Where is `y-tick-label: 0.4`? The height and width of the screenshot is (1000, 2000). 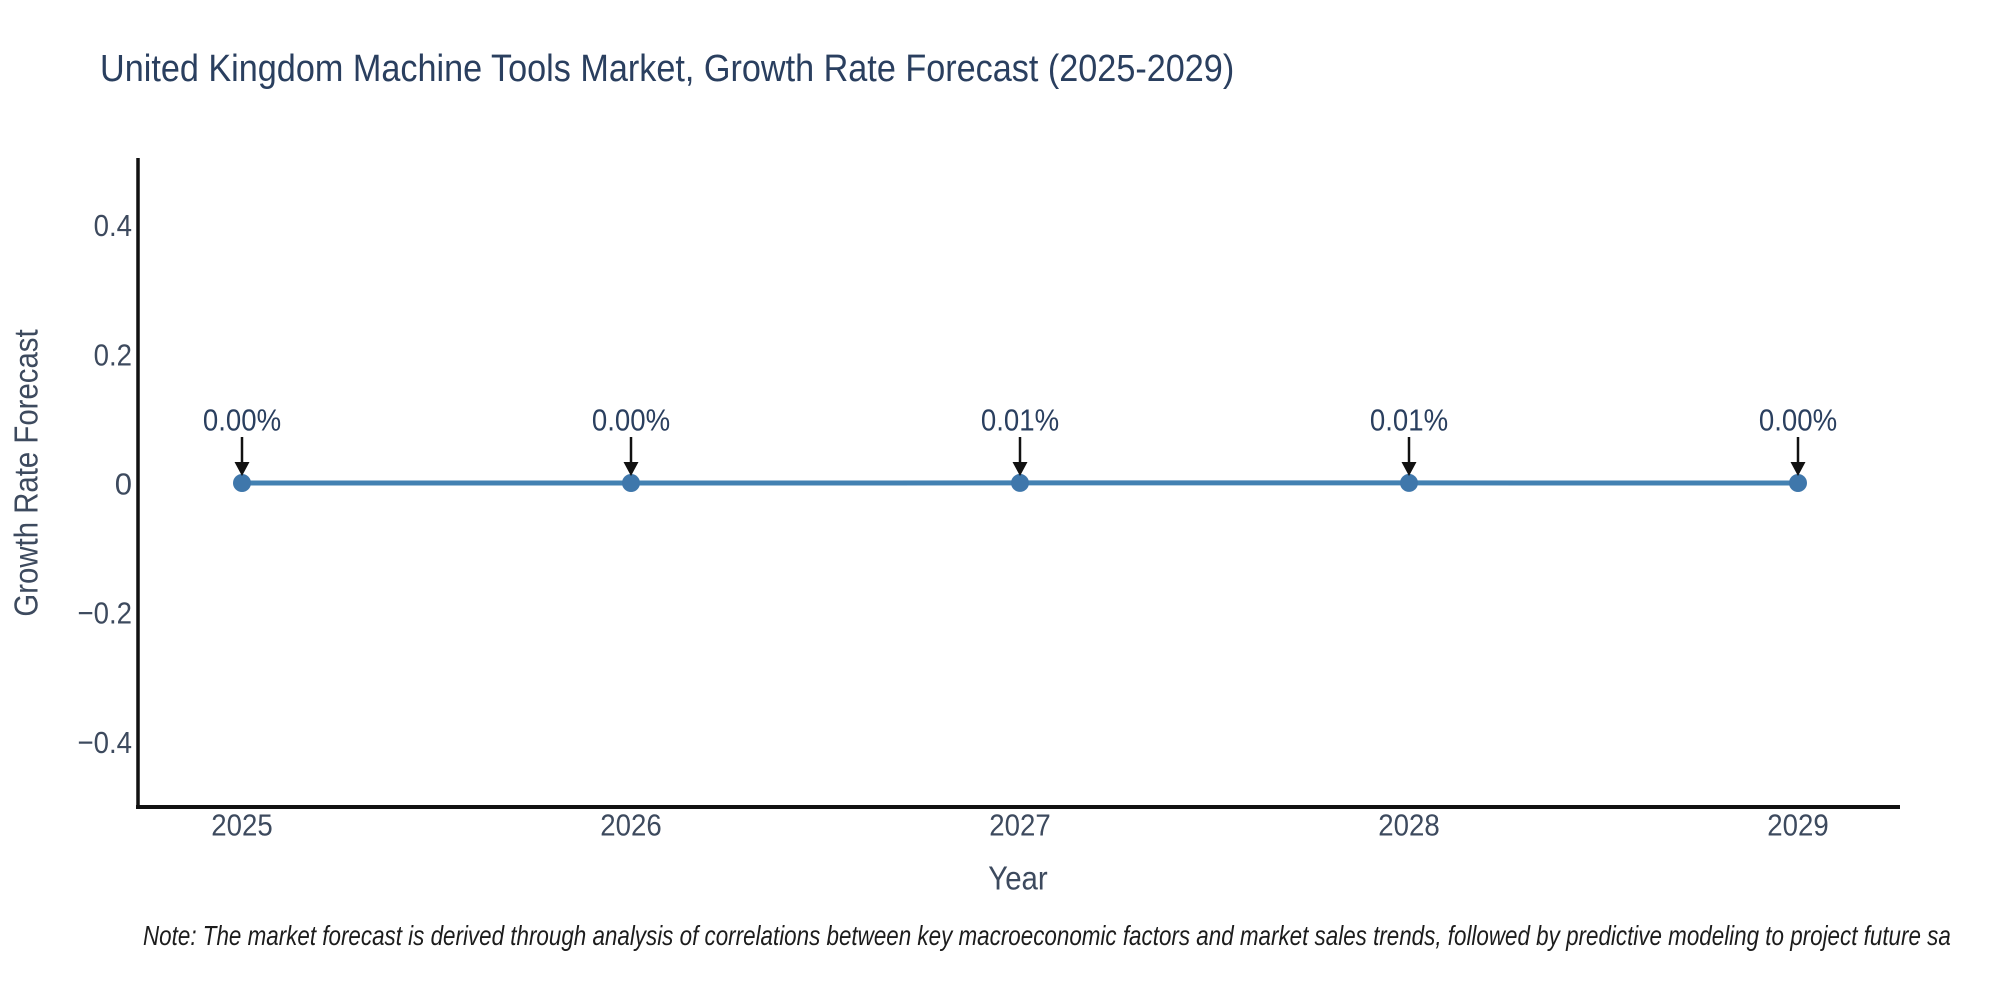
y-tick-label: 0.4 is located at coordinates (113, 225).